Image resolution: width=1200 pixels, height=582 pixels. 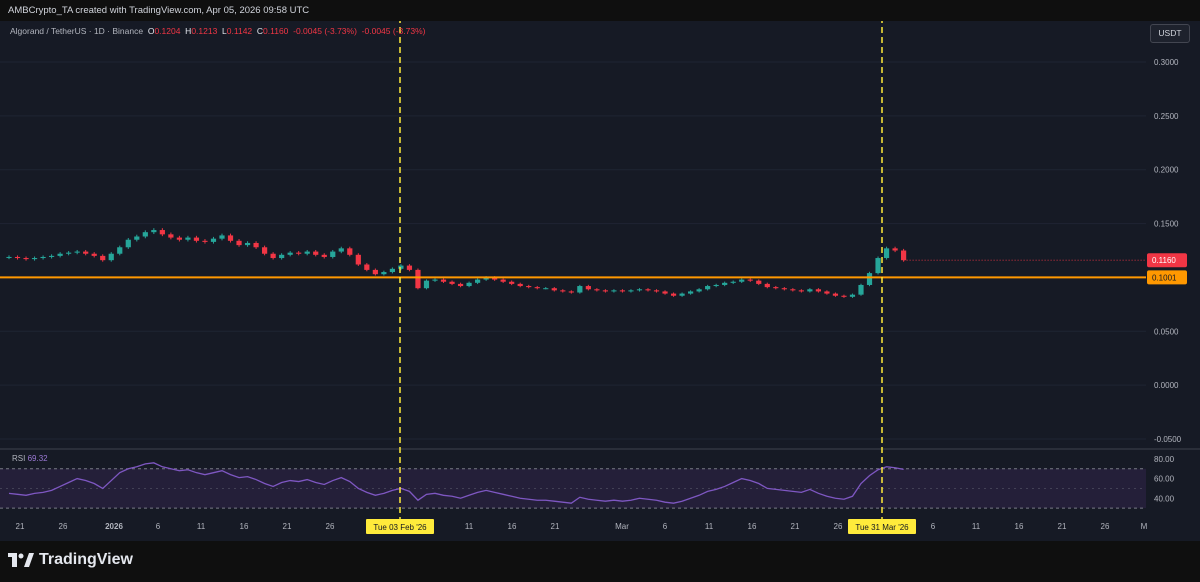 I want to click on x-tick-label: M, so click(x=1144, y=526).